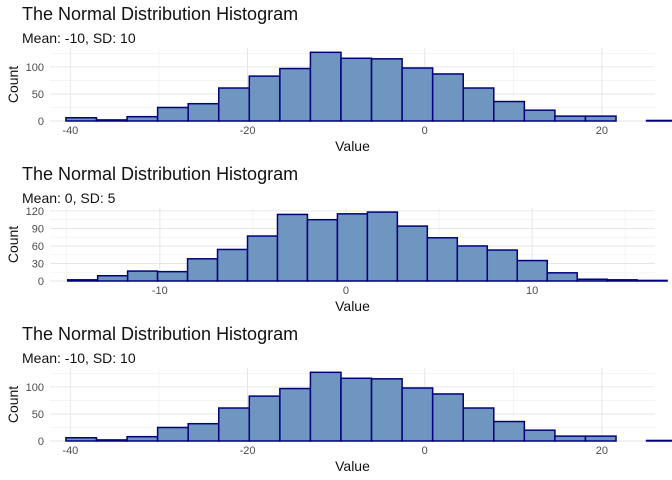 Image resolution: width=672 pixels, height=480 pixels. What do you see at coordinates (38, 264) in the screenshot?
I see `y-tick-label: 30` at bounding box center [38, 264].